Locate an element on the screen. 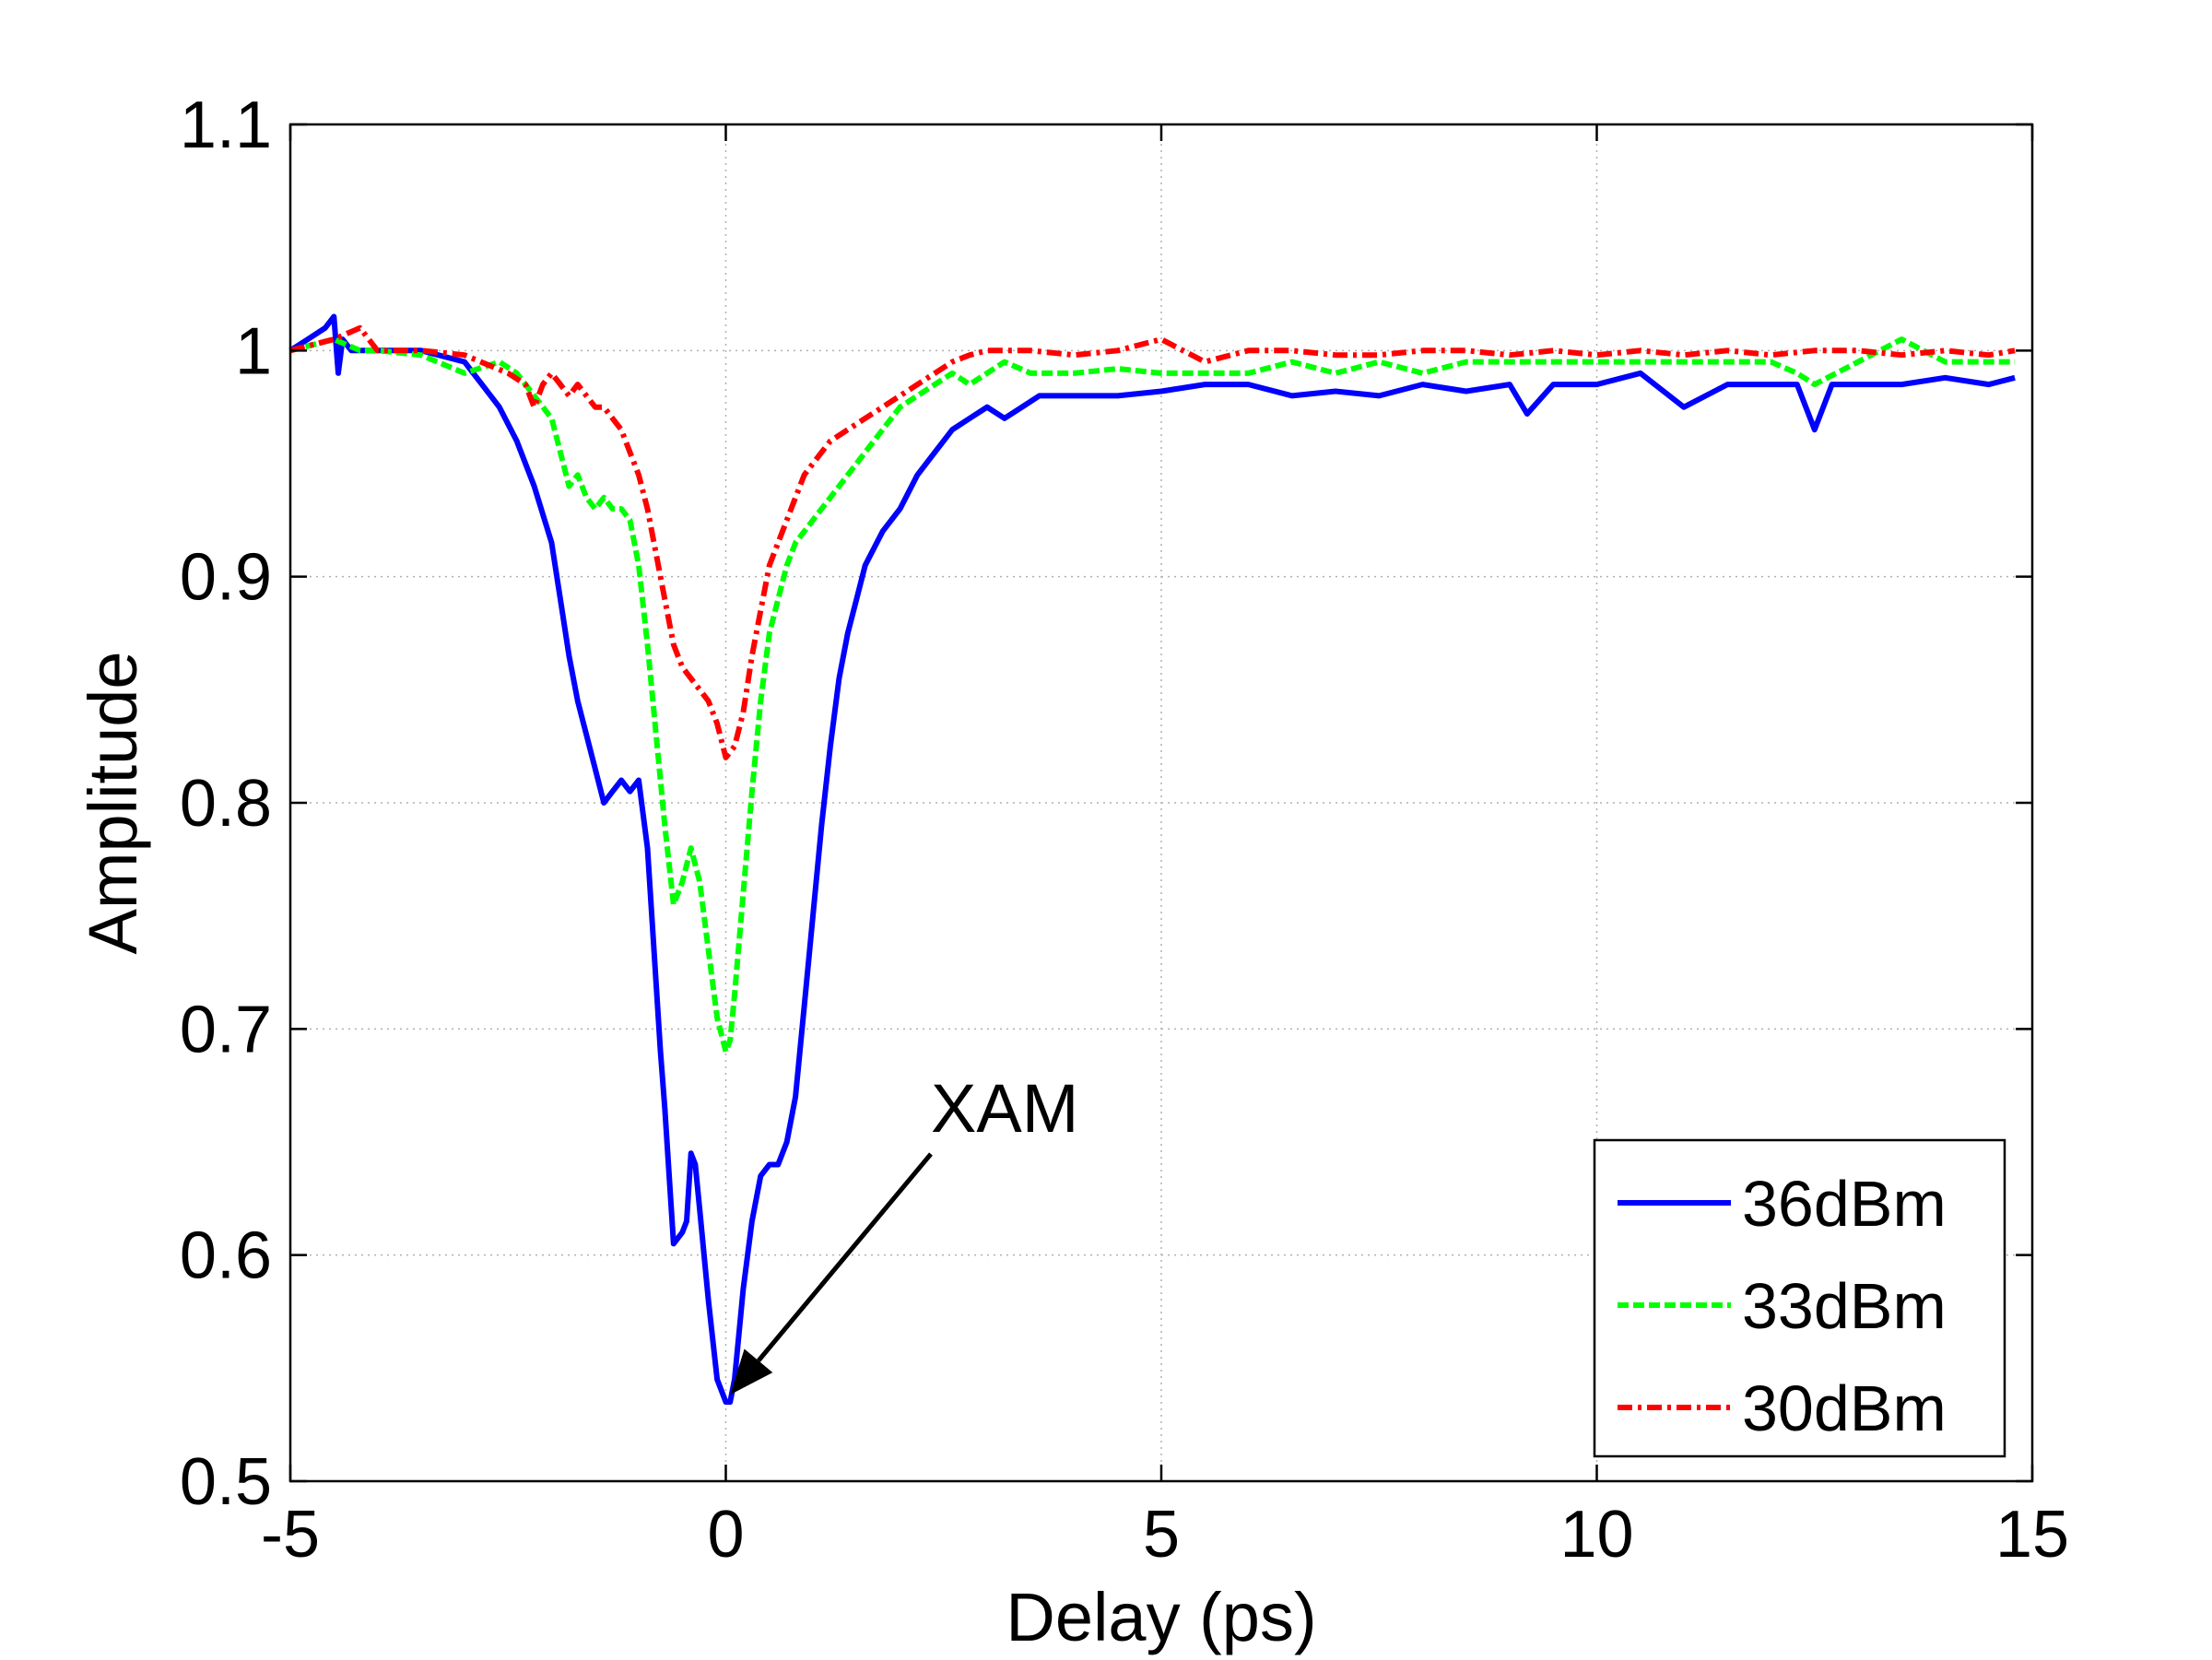 The height and width of the screenshot is (1660, 2212). legend-label-36dBm: 36dBm is located at coordinates (1844, 1204).